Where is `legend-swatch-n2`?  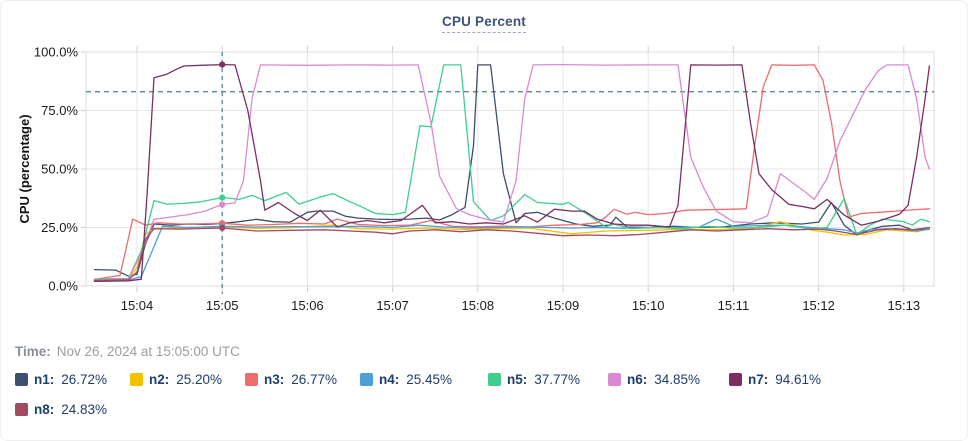 legend-swatch-n2 is located at coordinates (136, 379).